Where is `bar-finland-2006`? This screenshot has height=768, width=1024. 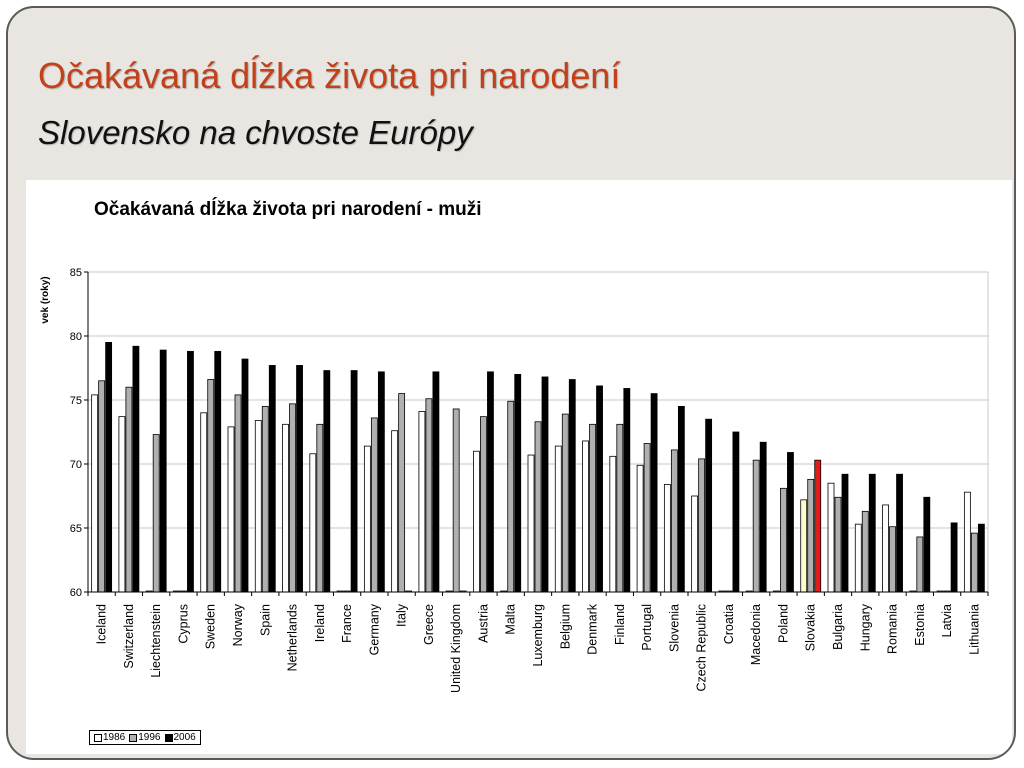
bar-finland-2006 is located at coordinates (627, 490).